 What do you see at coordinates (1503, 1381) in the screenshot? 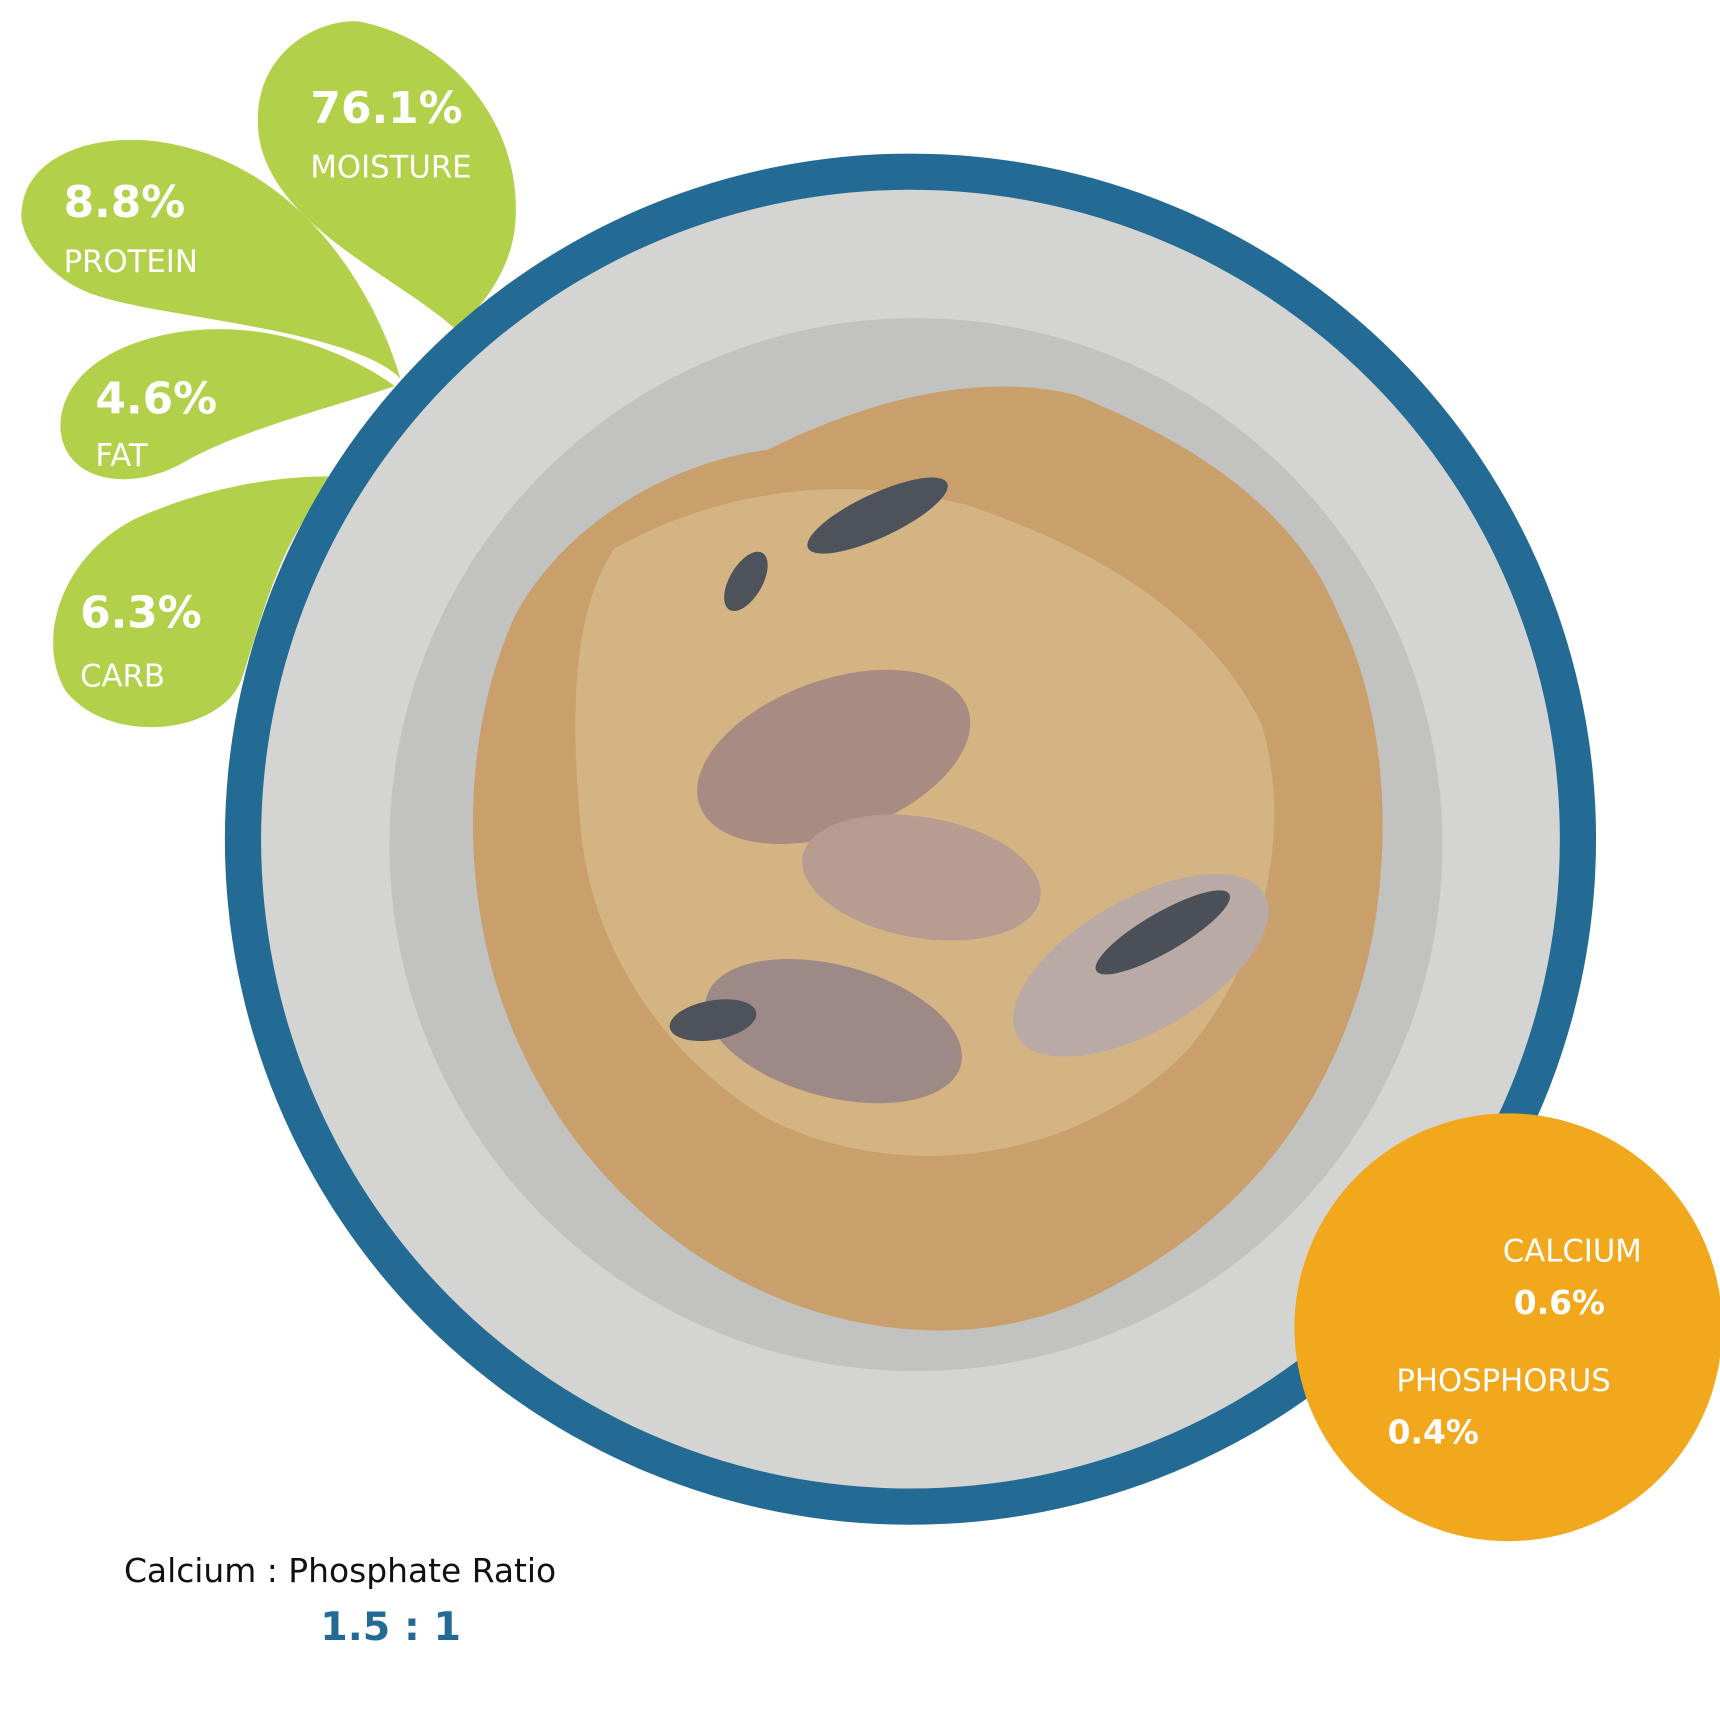
I see `mineral-label: PHOSPHORUS` at bounding box center [1503, 1381].